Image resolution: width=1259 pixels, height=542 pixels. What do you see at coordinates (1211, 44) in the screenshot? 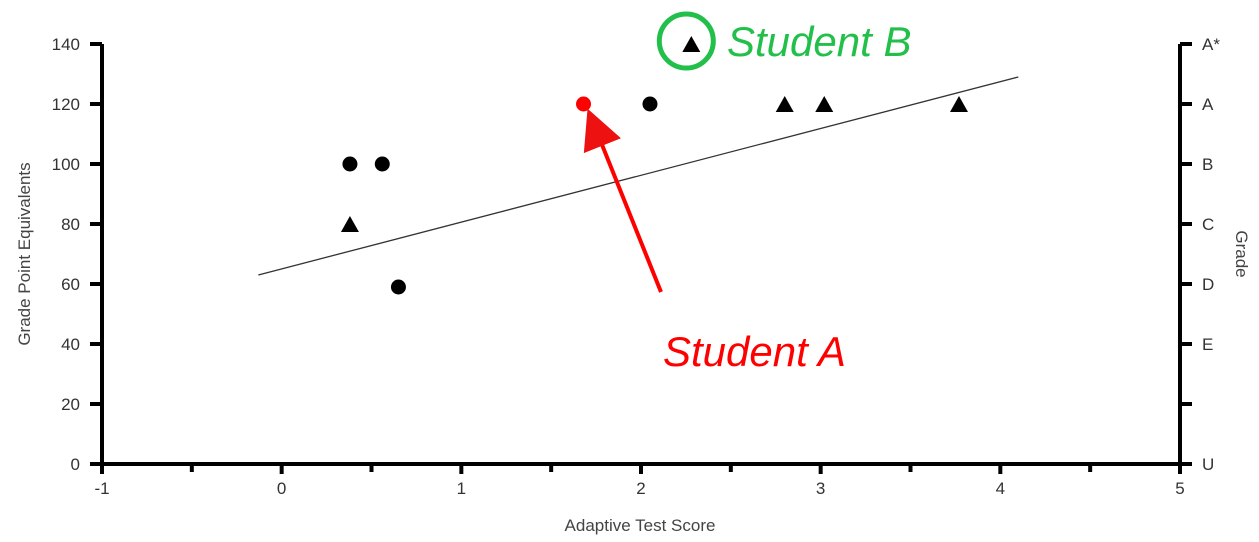
I see `grade-tick-label: A*` at bounding box center [1211, 44].